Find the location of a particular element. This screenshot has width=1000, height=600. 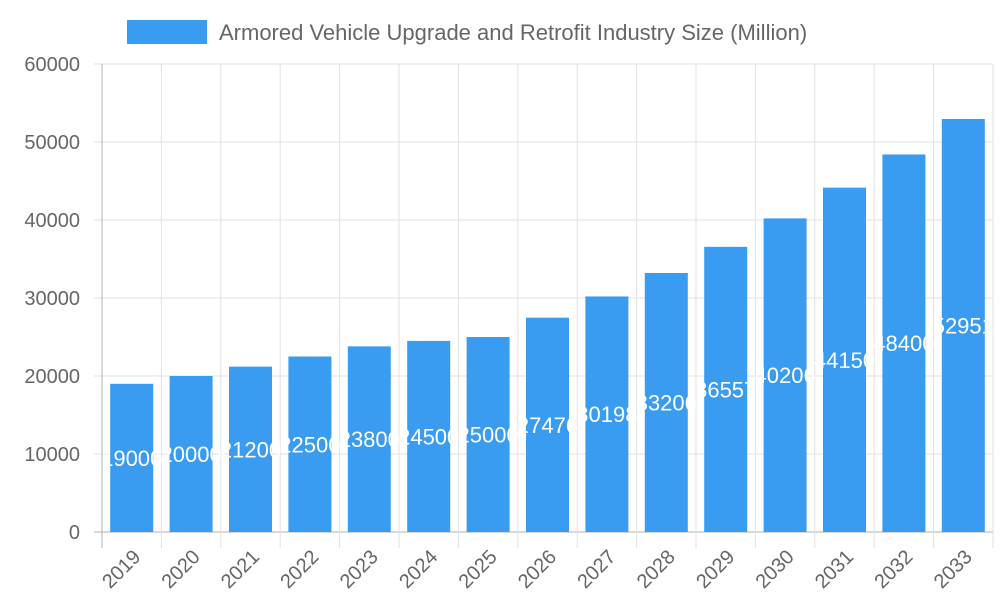

bar-2021 is located at coordinates (250, 449).